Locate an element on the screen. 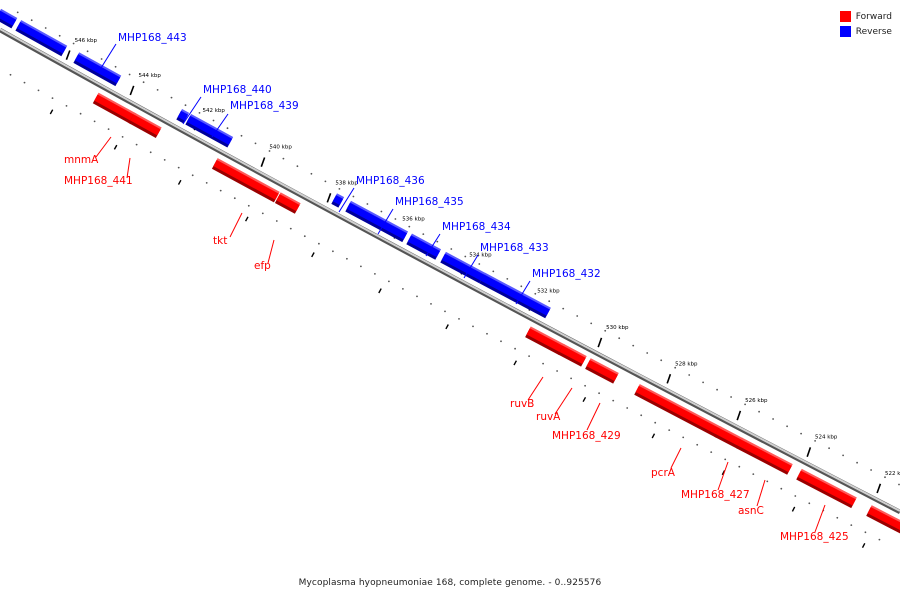 The height and width of the screenshot is (600, 900). gene-label: MHP168_435 is located at coordinates (429, 202).